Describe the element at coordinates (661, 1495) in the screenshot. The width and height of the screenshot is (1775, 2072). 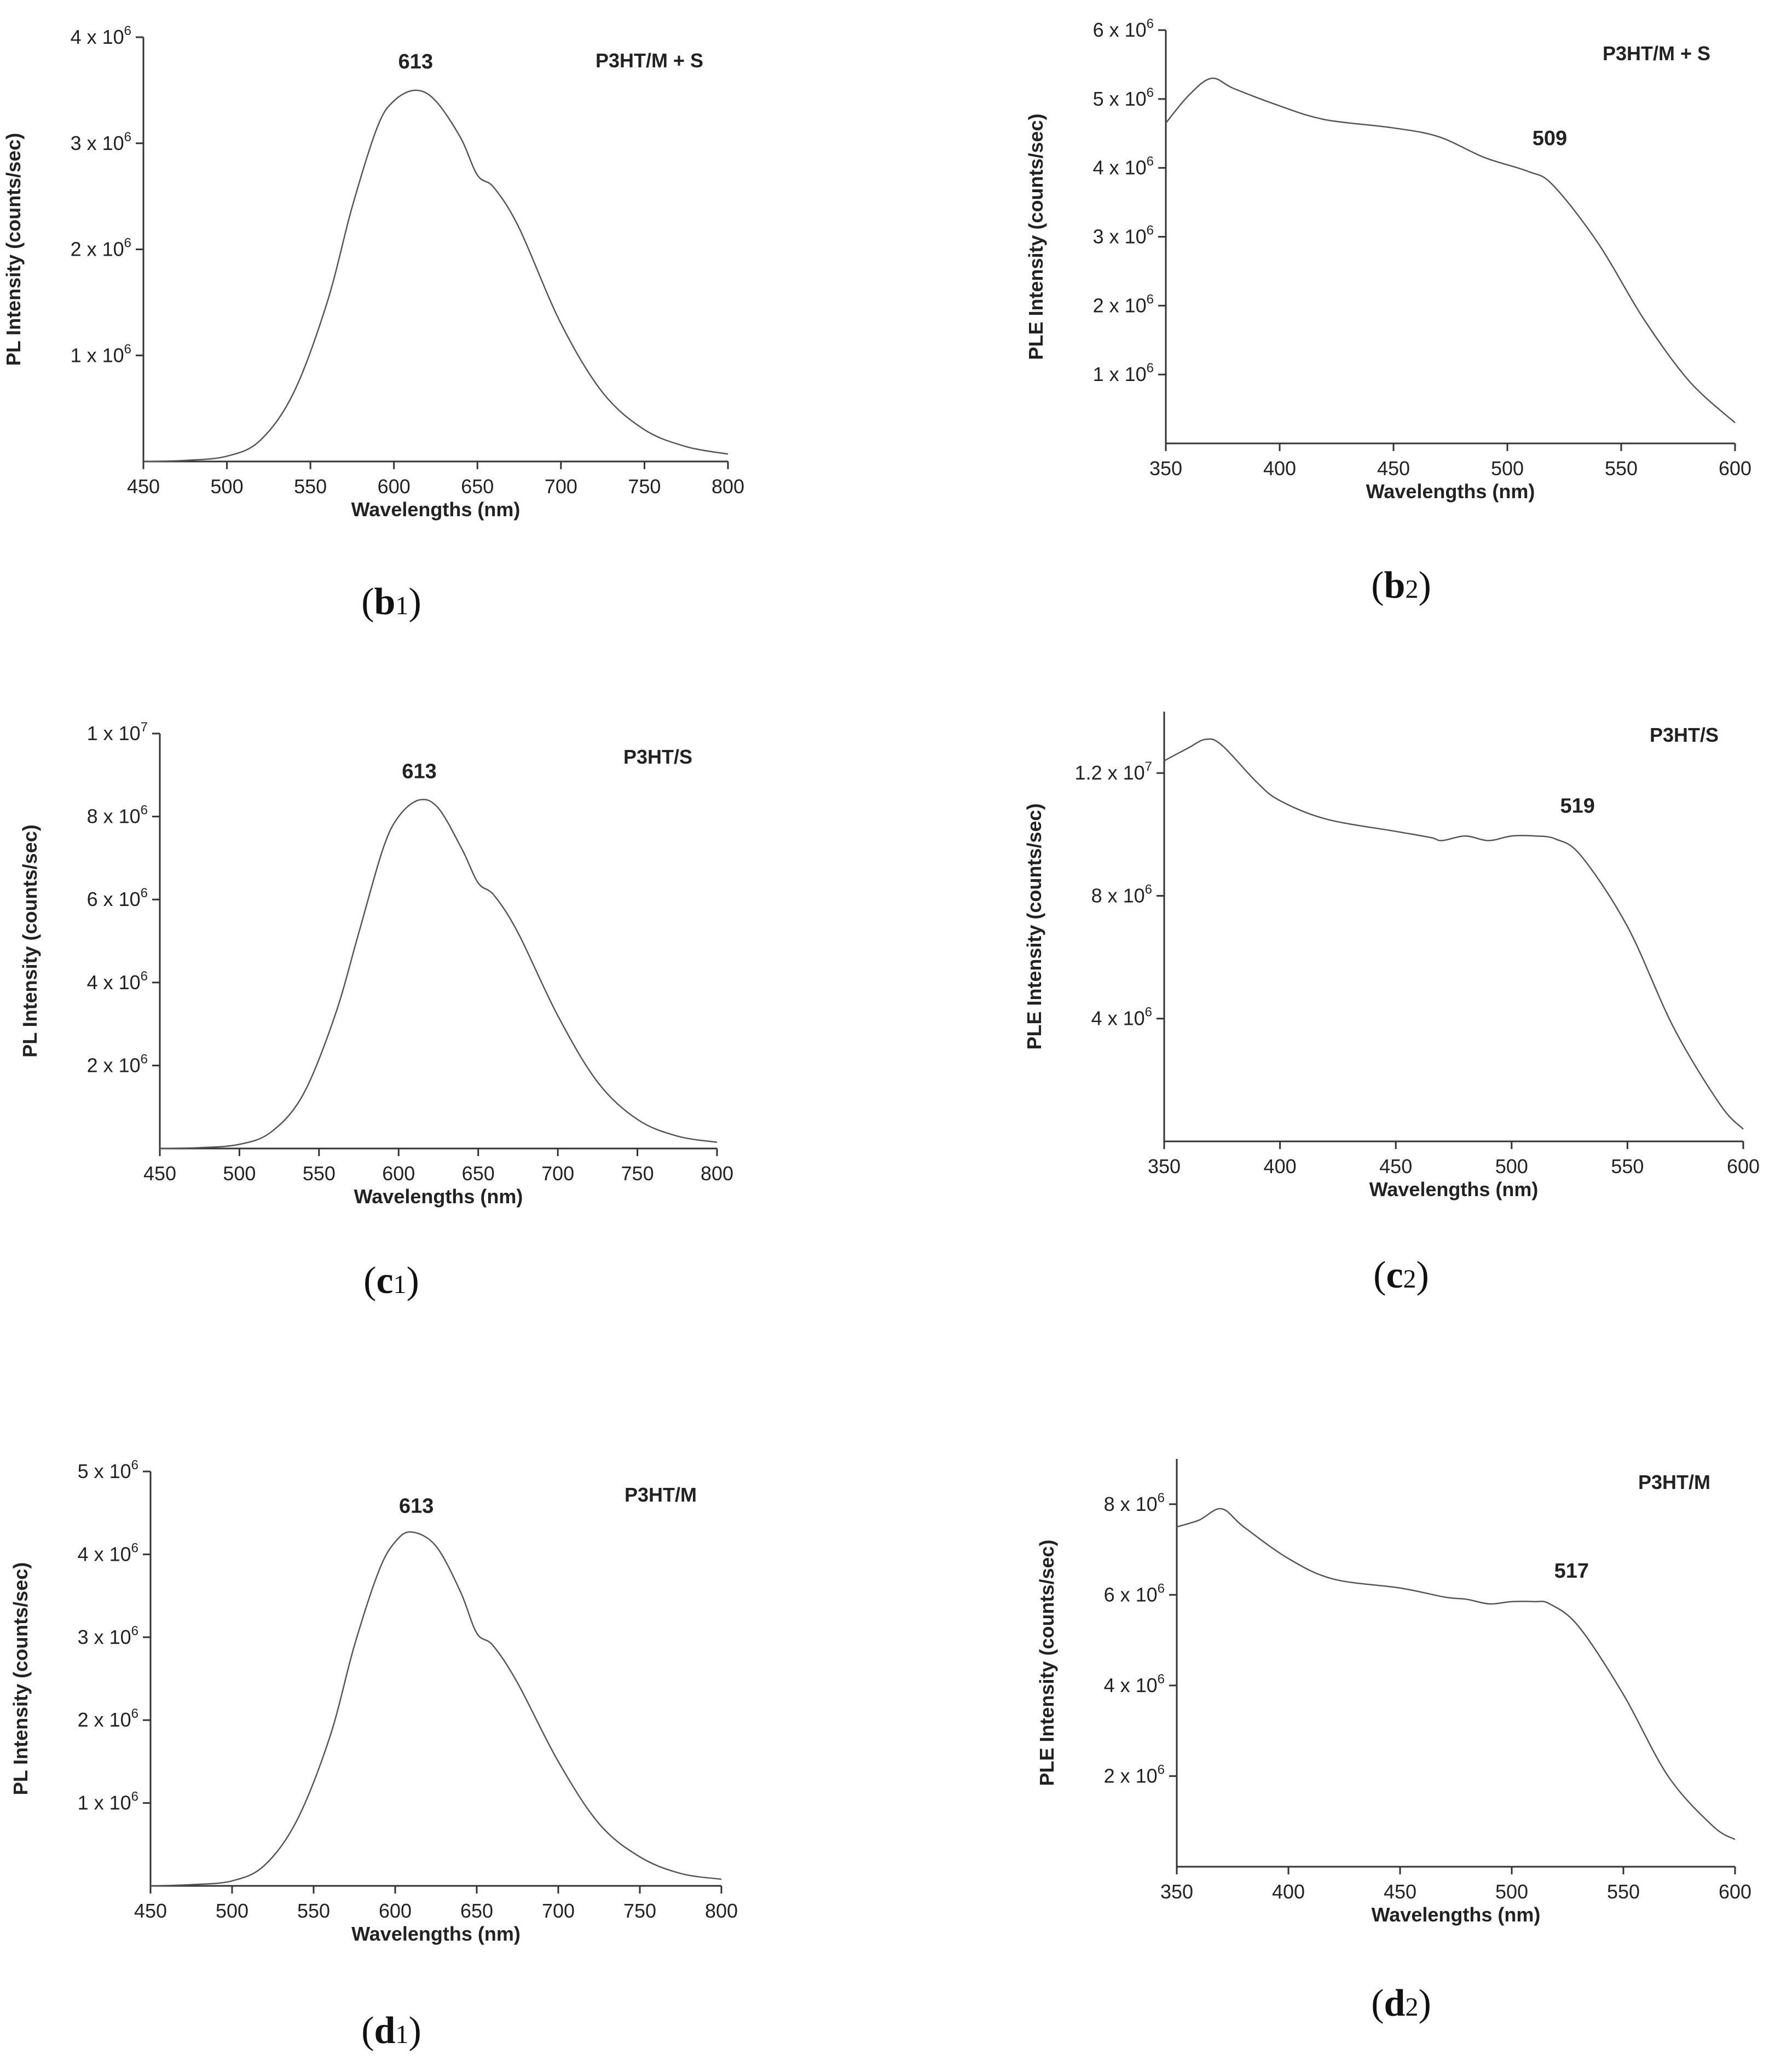
I see `legend-label: P3HT/M` at that location.